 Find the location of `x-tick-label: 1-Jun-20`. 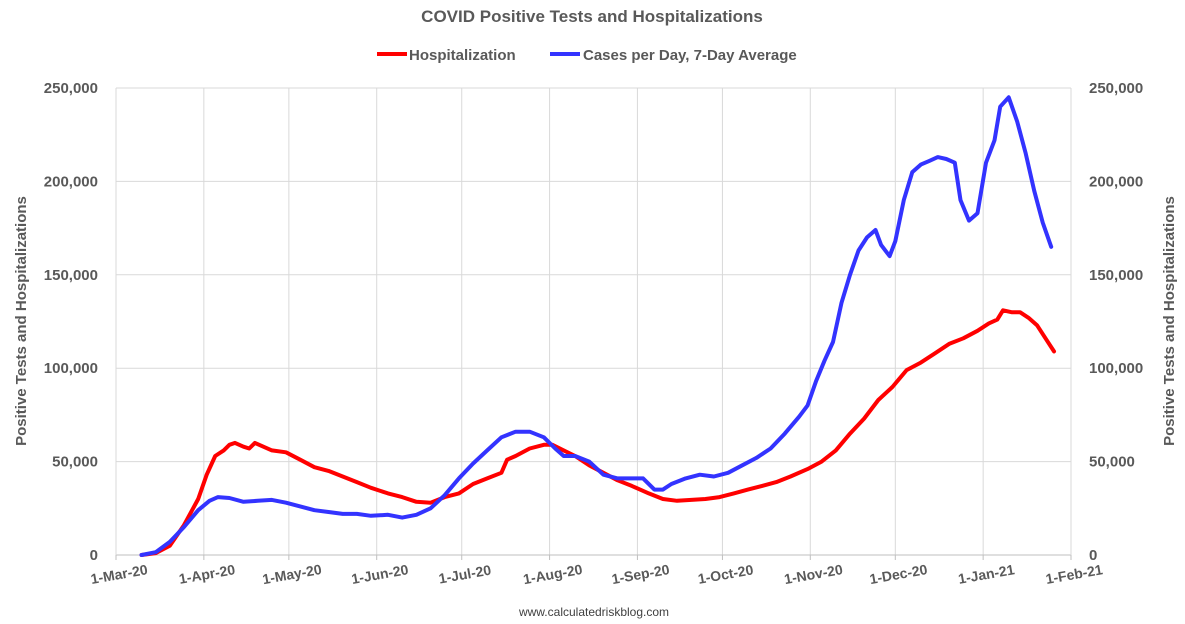

x-tick-label: 1-Jun-20 is located at coordinates (380, 574).